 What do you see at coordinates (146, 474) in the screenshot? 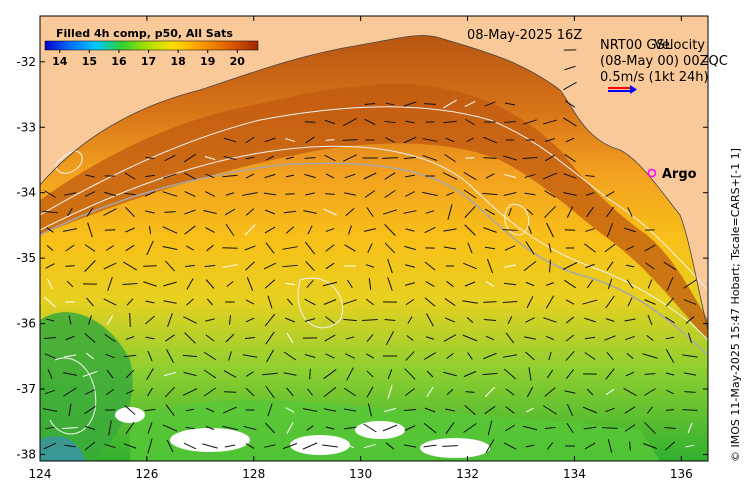
I see `x-tick-label: 126` at bounding box center [146, 474].